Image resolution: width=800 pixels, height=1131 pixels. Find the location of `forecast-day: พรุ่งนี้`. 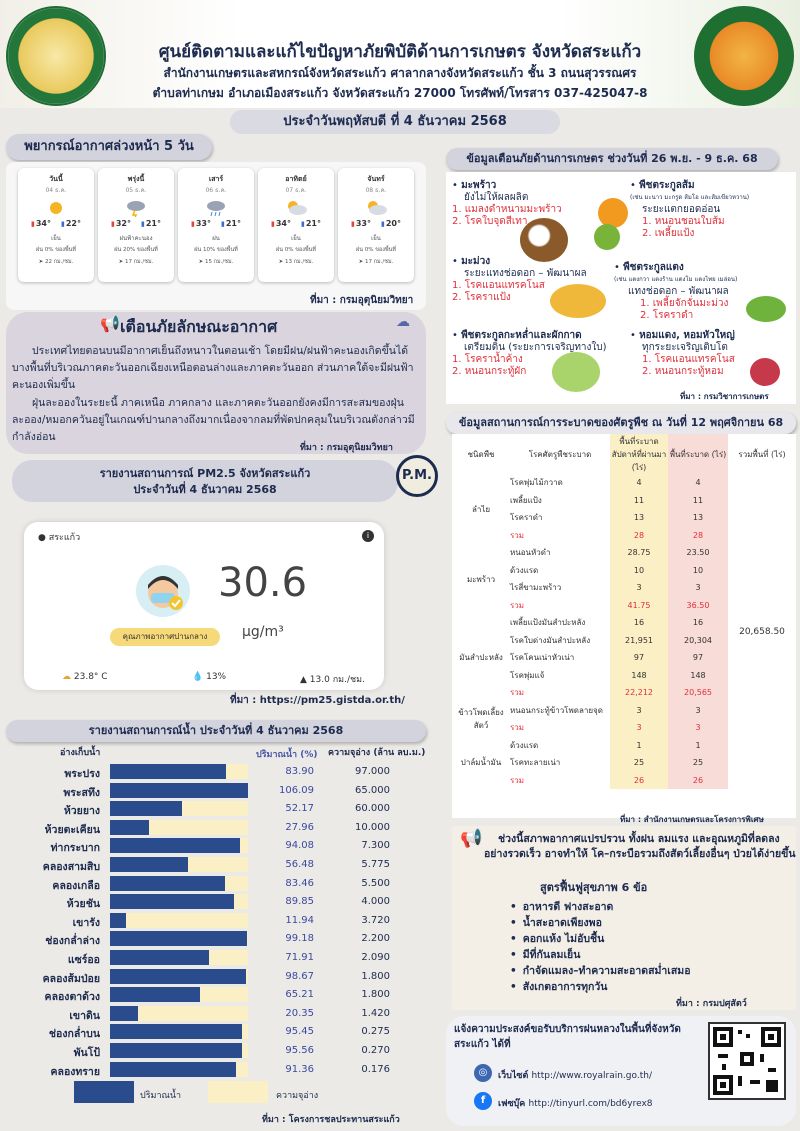

forecast-day: พรุ่งนี้ is located at coordinates (136, 179).